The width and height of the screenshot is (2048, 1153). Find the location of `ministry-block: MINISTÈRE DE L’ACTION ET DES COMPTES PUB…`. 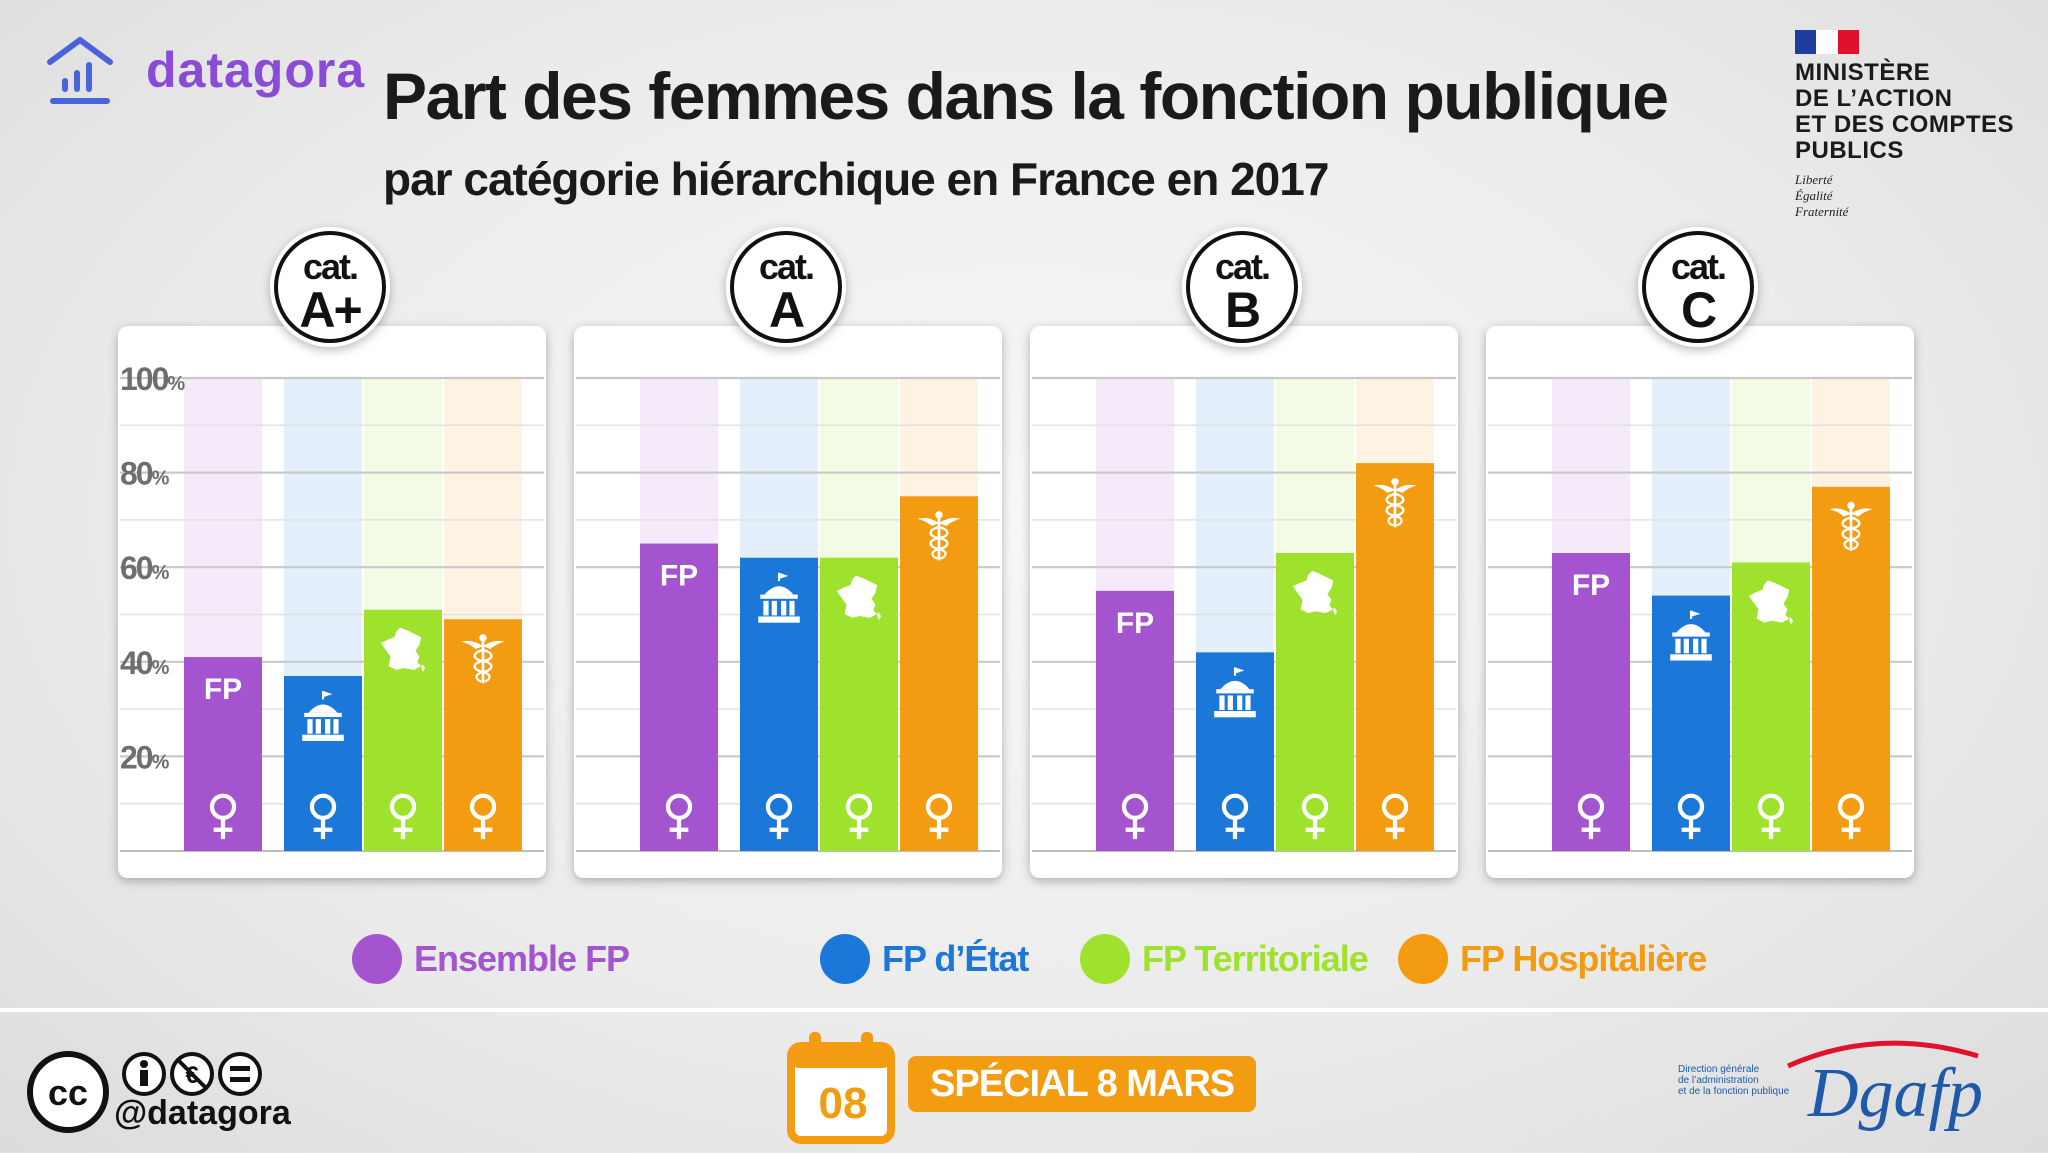

ministry-block: MINISTÈRE DE L’ACTION ET DES COMPTES PUB… is located at coordinates (1910, 125).